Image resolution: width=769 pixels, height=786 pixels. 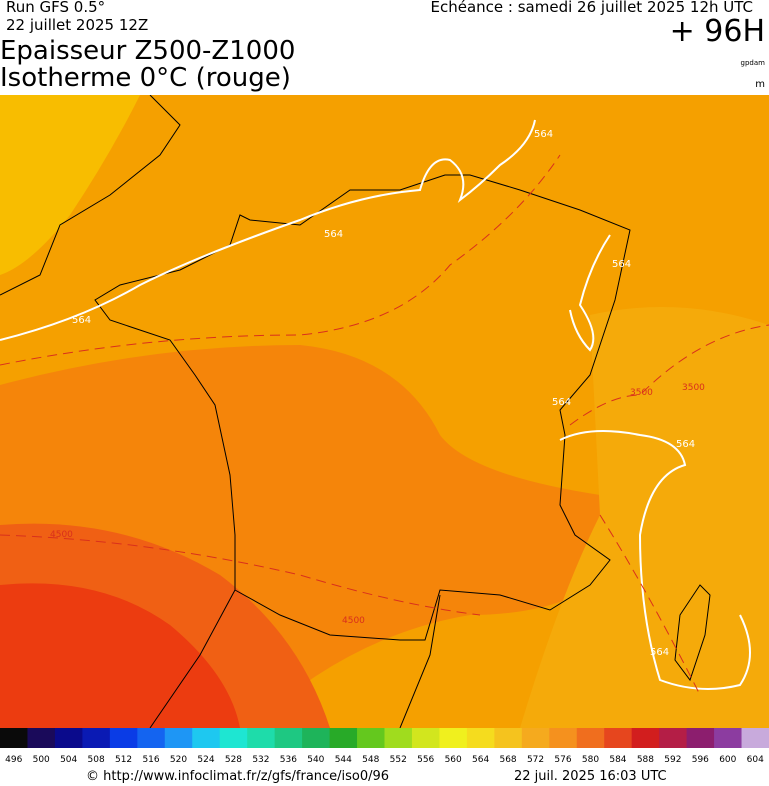 What do you see at coordinates (480, 760) in the screenshot?
I see `scale-label: 564` at bounding box center [480, 760].